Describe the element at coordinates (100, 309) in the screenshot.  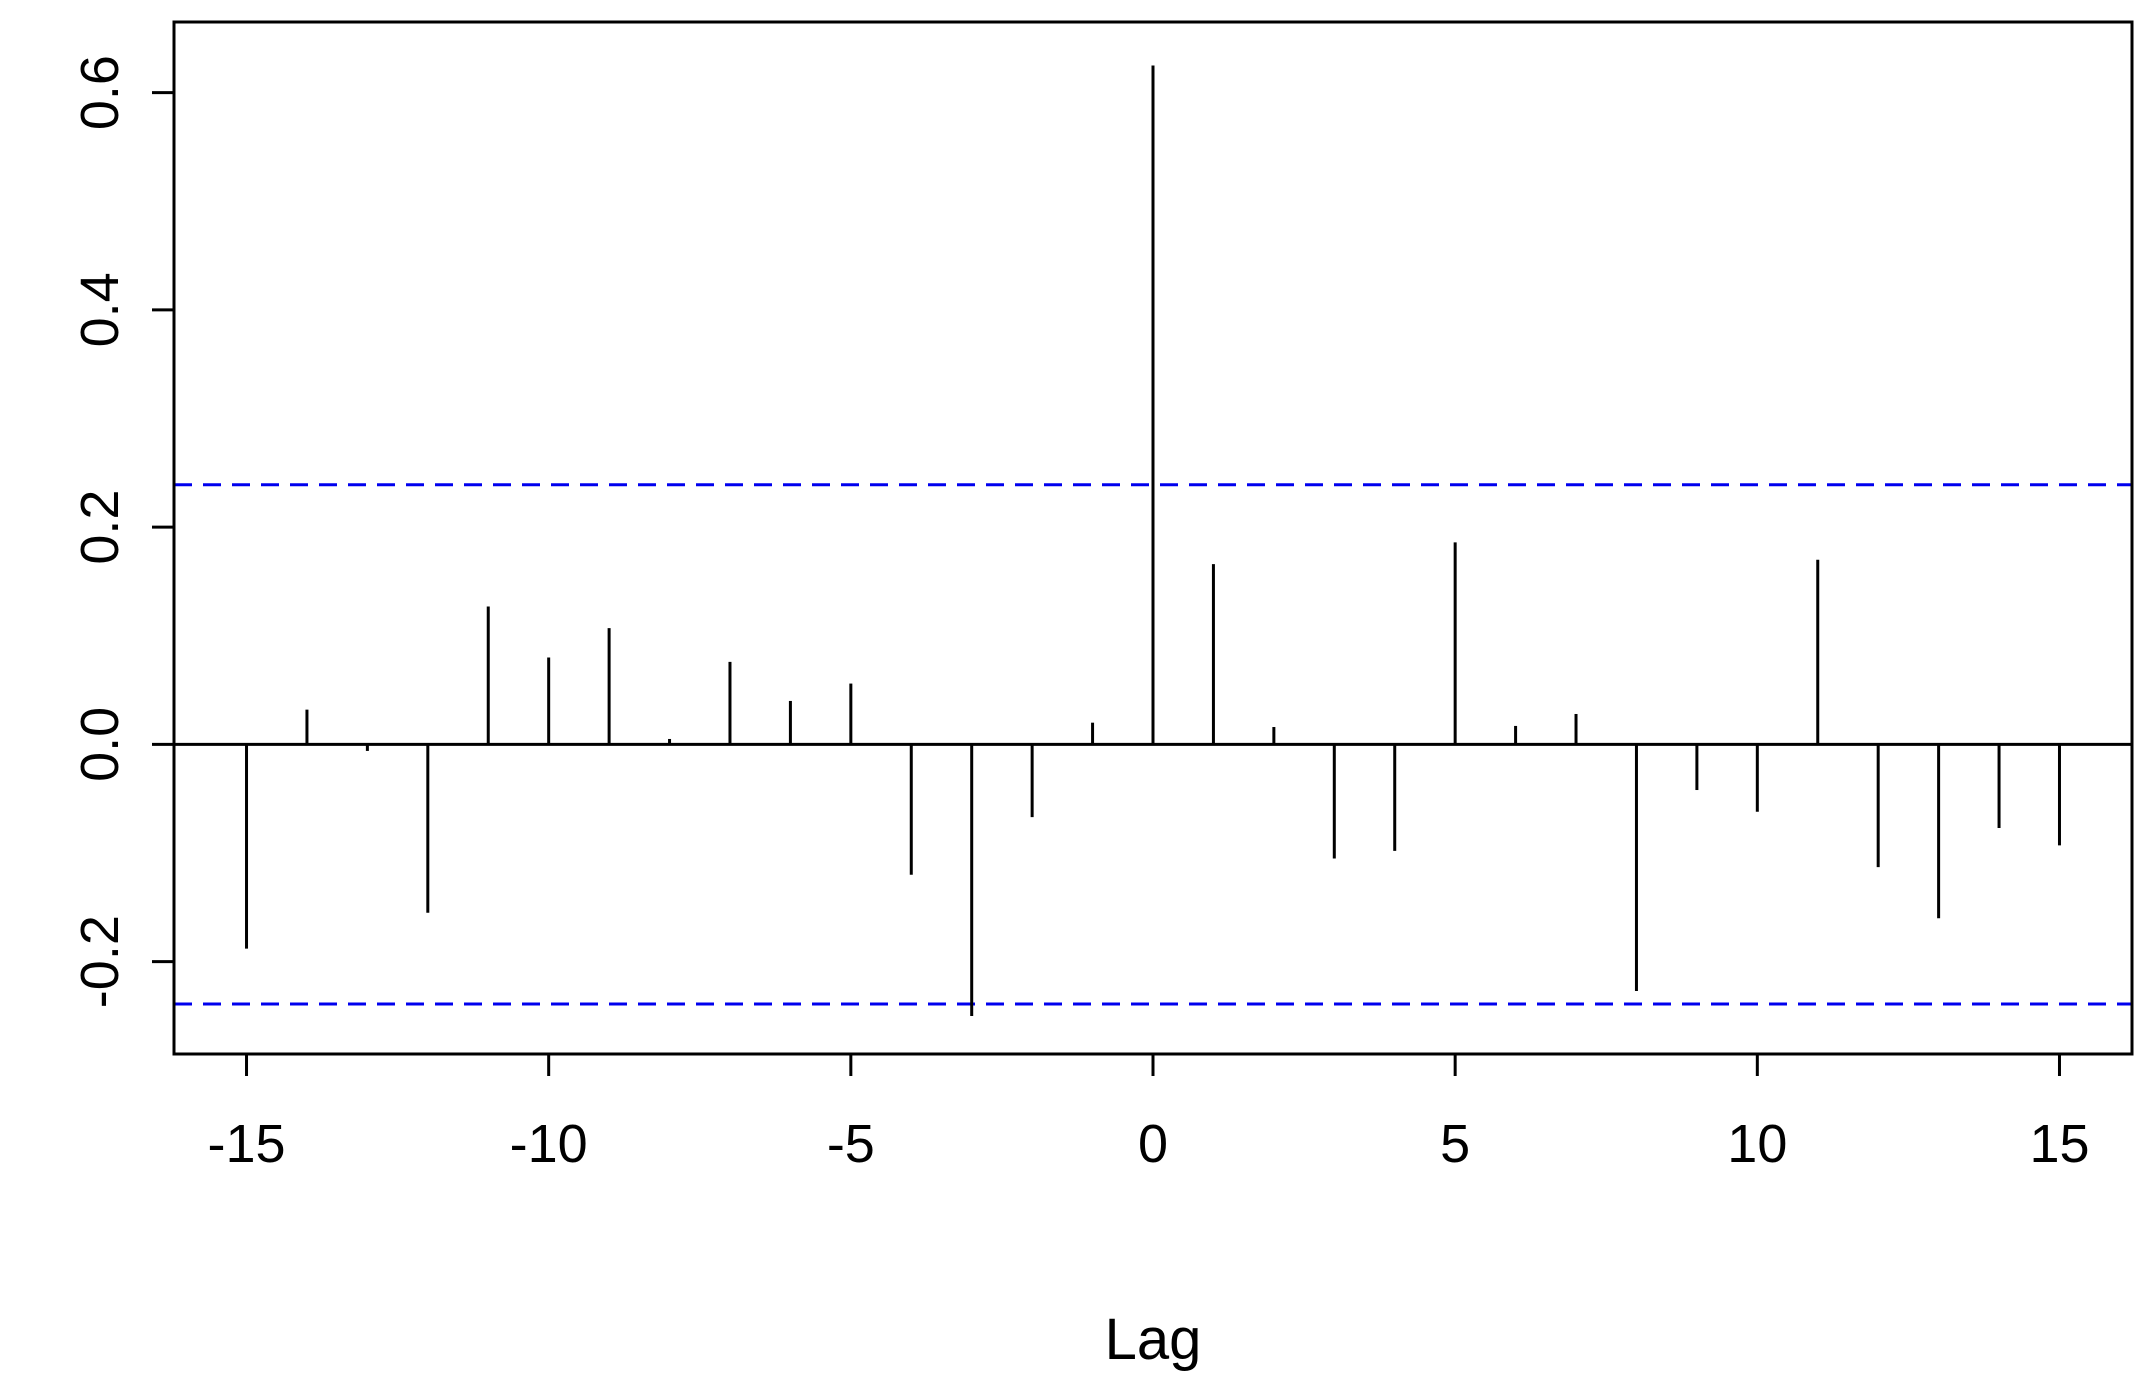
I see `y-tick-label: 0.4` at that location.